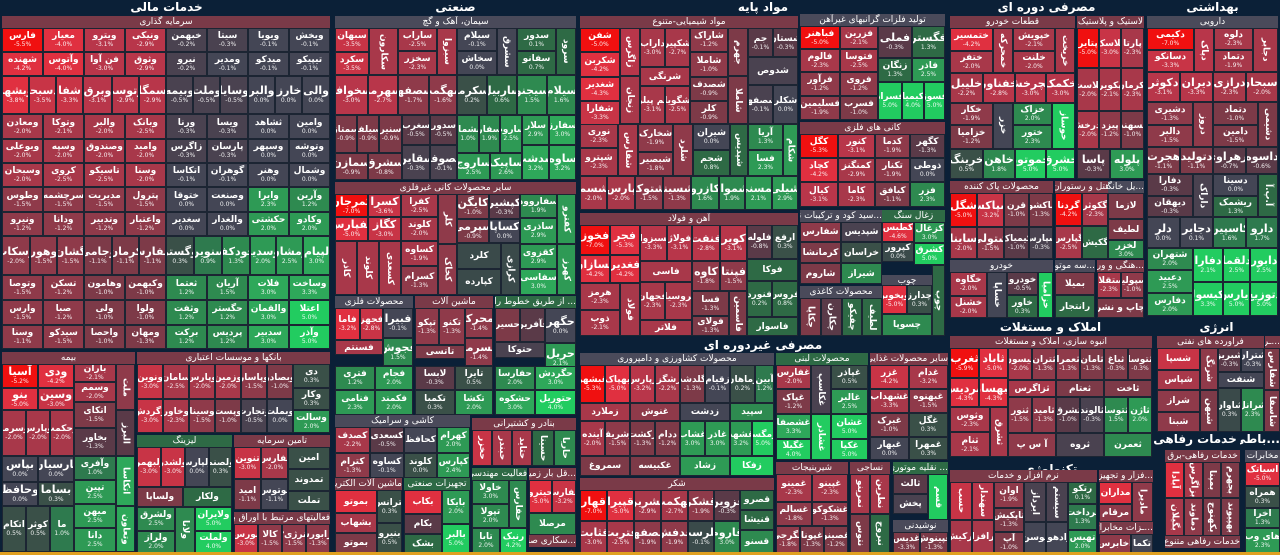 This screenshot has height=555, width=1280. What do you see at coordinates (971, 62) in the screenshot?
I see `stock-tile: ختفر -2.0%` at bounding box center [971, 62].